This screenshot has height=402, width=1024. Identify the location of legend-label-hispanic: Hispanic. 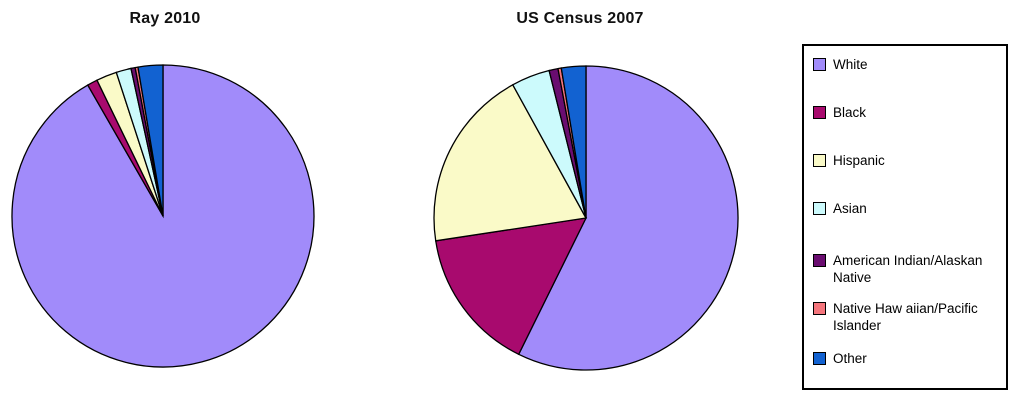
(859, 160).